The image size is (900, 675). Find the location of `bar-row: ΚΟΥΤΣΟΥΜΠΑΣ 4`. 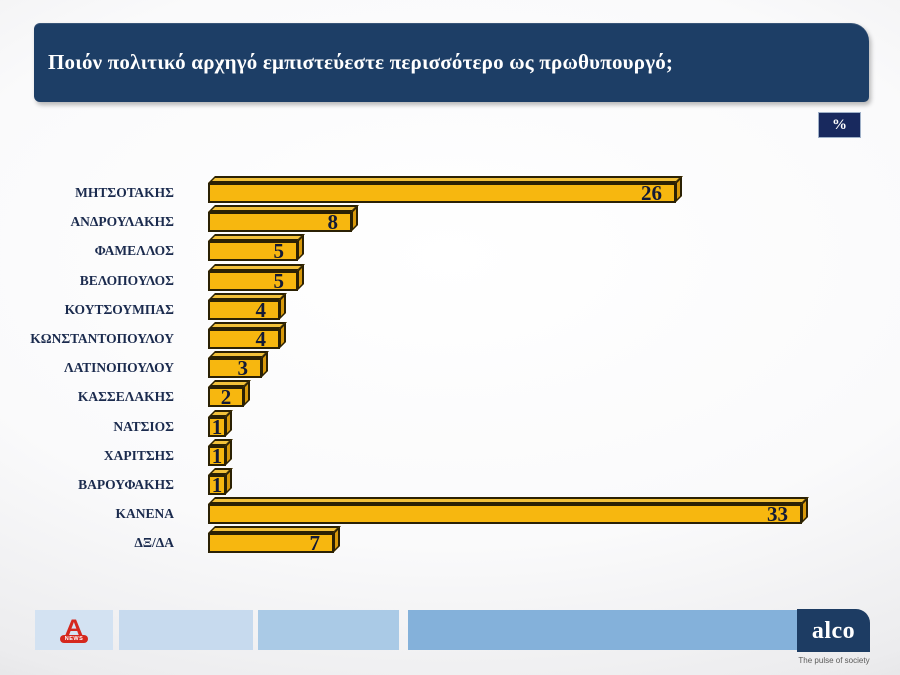

bar-row: ΚΟΥΤΣΟΥΜΠΑΣ 4 is located at coordinates (450, 310).